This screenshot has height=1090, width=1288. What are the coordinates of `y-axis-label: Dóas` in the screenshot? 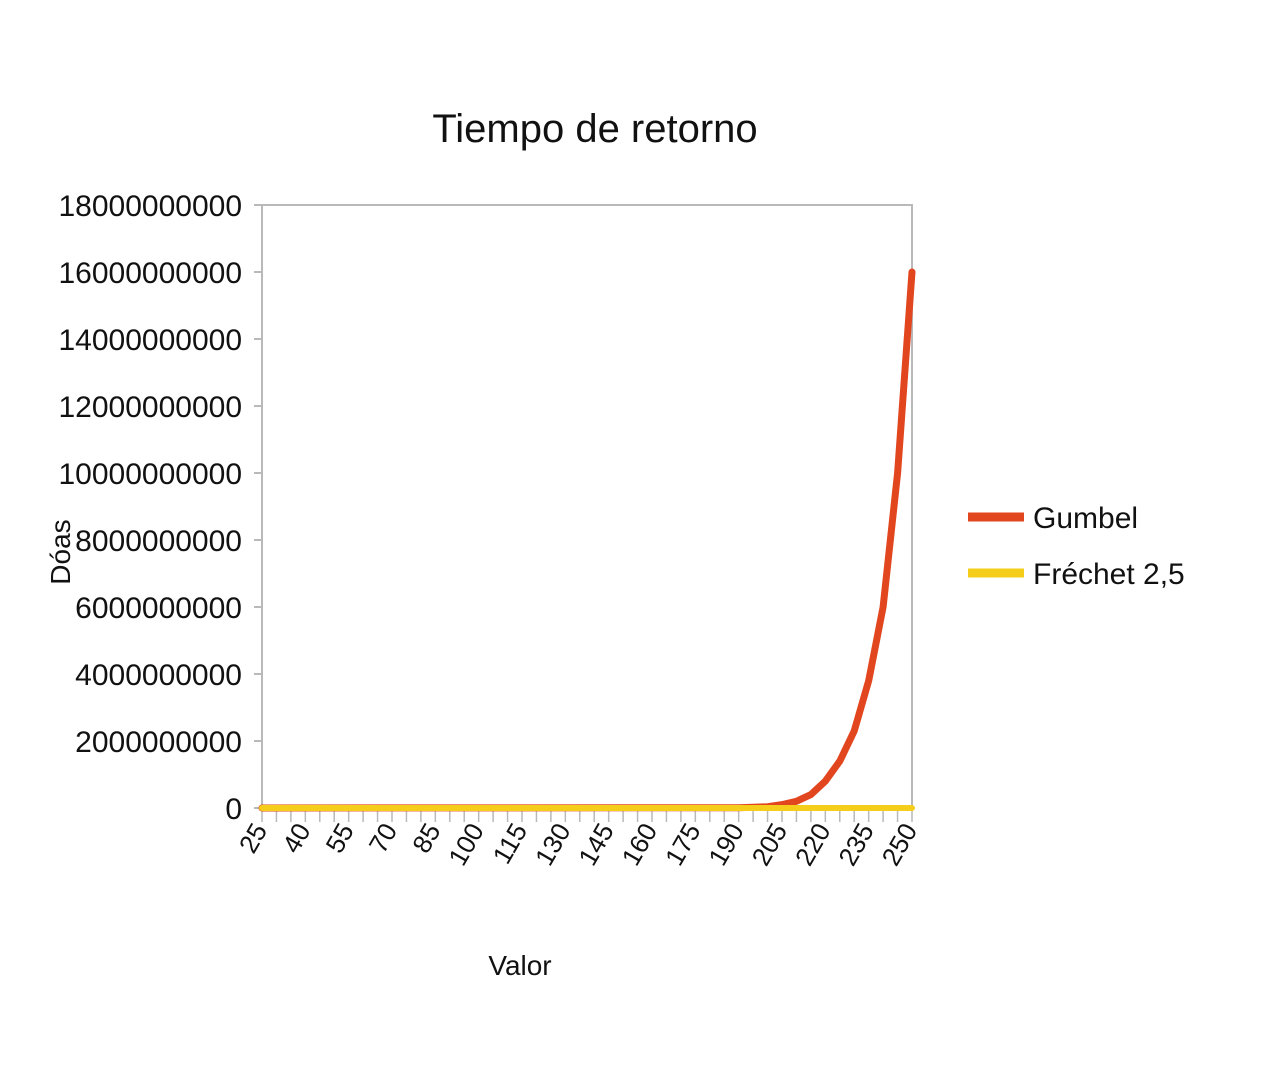 It's located at (60, 551).